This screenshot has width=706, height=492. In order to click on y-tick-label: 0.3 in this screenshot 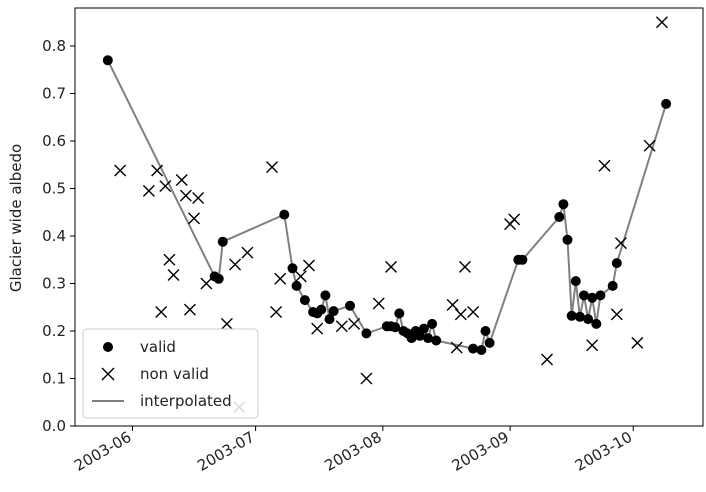, I will do `click(54, 284)`.